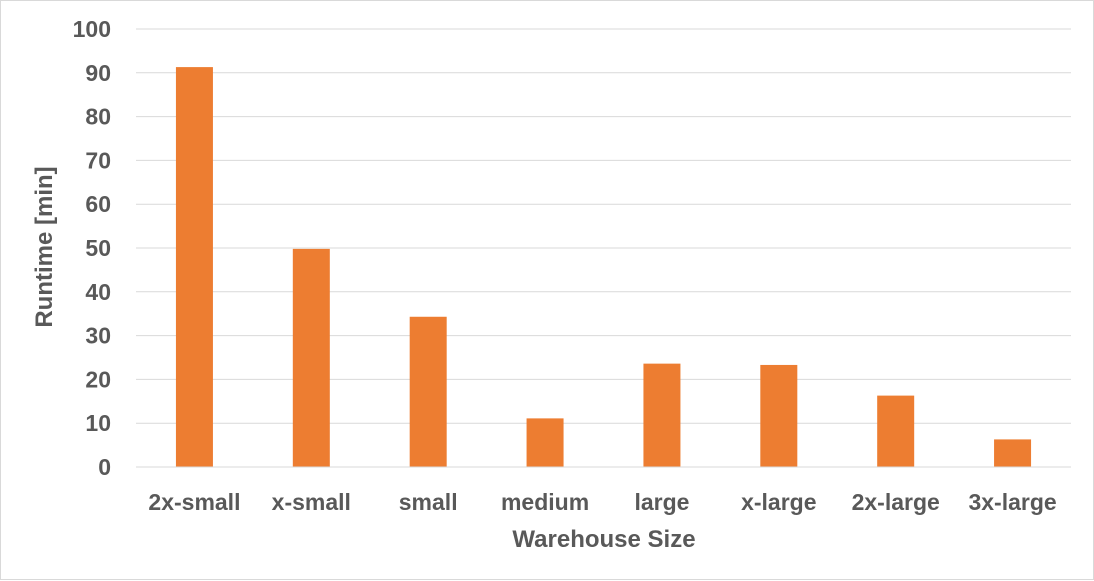 This screenshot has width=1094, height=581. What do you see at coordinates (98, 379) in the screenshot?
I see `y-tick-label: 20` at bounding box center [98, 379].